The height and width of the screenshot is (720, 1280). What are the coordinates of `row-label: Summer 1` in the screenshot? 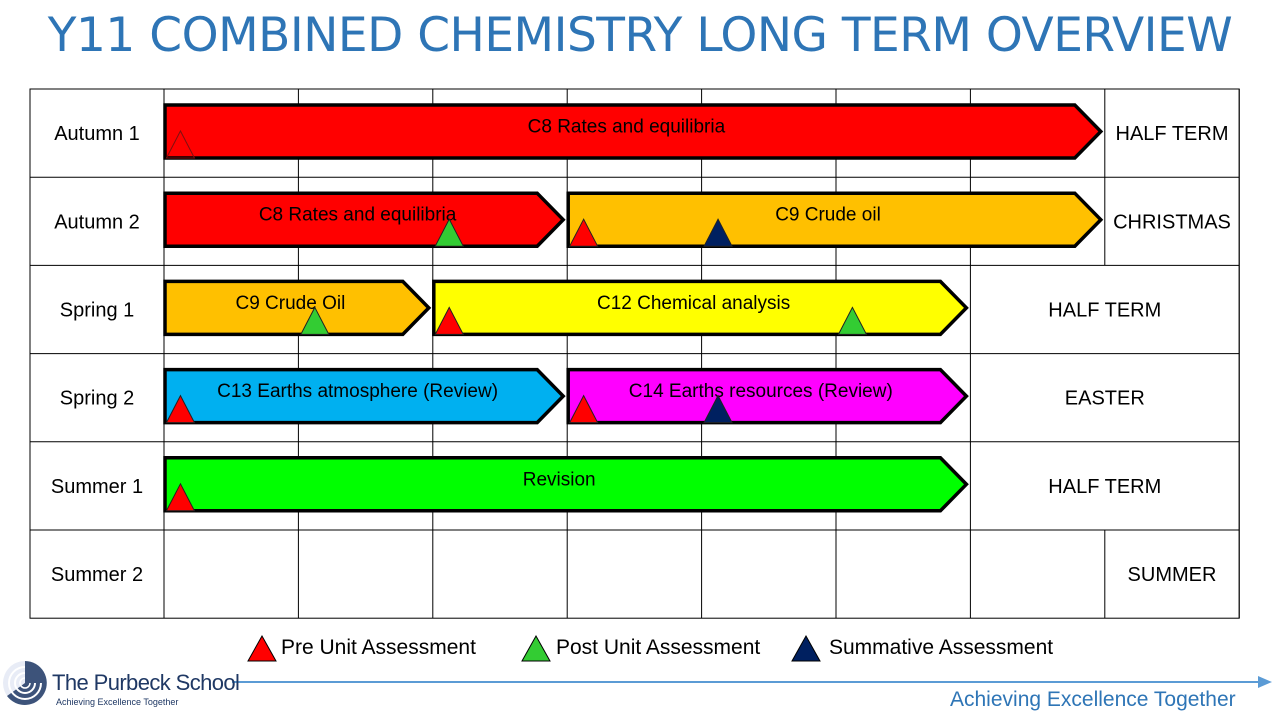 It's located at (97, 487).